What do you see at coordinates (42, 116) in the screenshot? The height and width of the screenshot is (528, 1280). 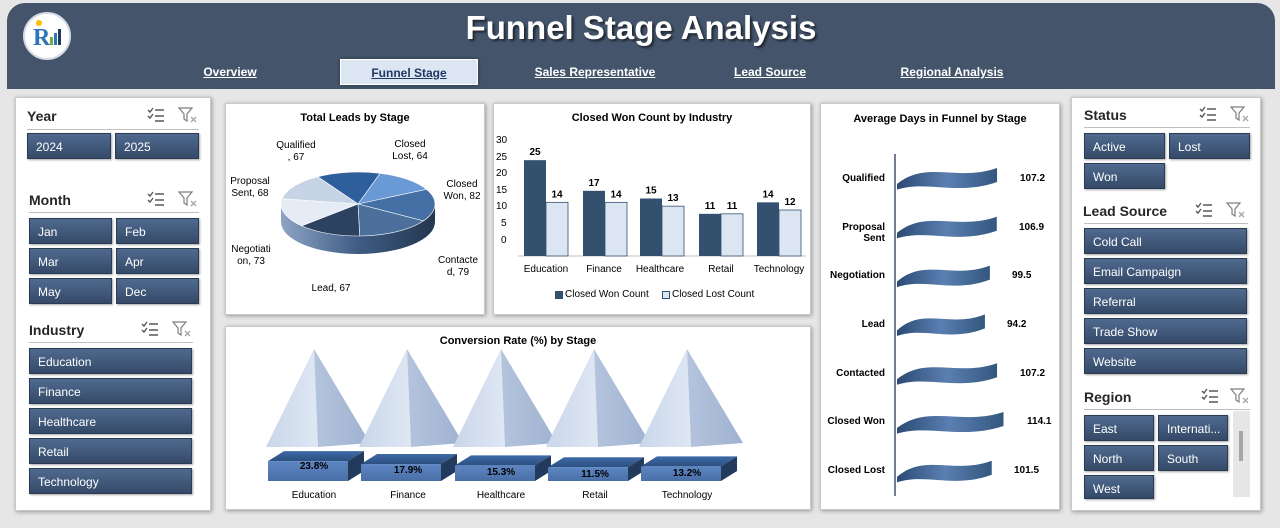 I see `year-slicer-title: Year` at bounding box center [42, 116].